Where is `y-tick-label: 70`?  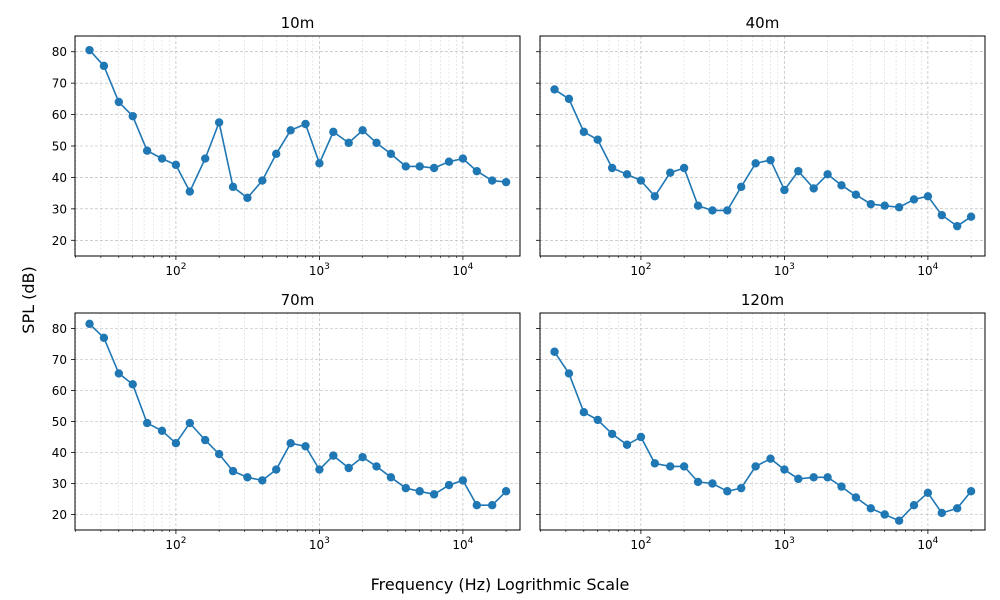 y-tick-label: 70 is located at coordinates (59, 360).